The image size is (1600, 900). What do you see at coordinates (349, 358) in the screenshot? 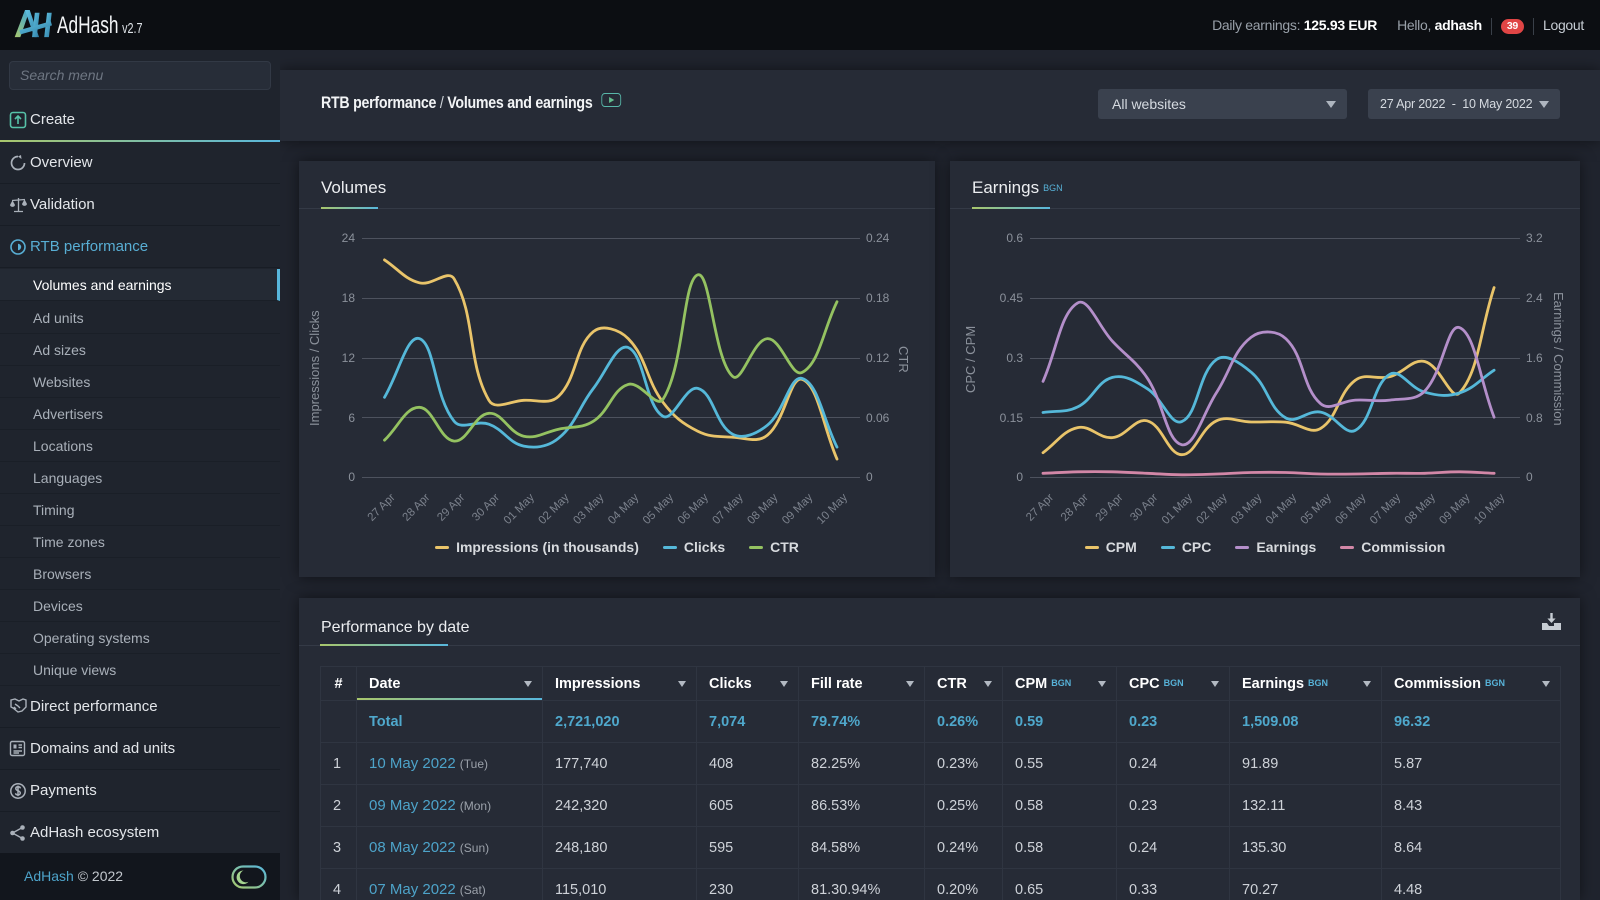
I see `svg-text: 12` at bounding box center [349, 358].